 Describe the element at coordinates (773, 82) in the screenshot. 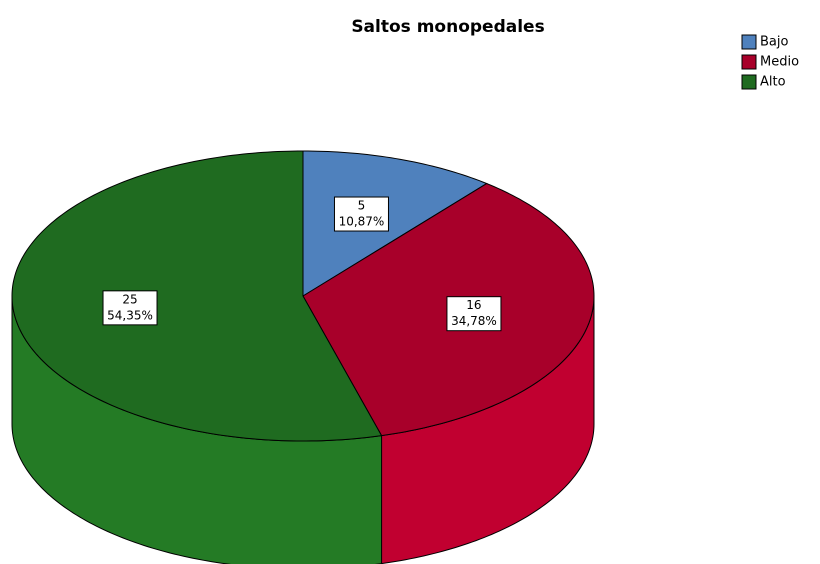

I see `legend-label: Alto` at that location.